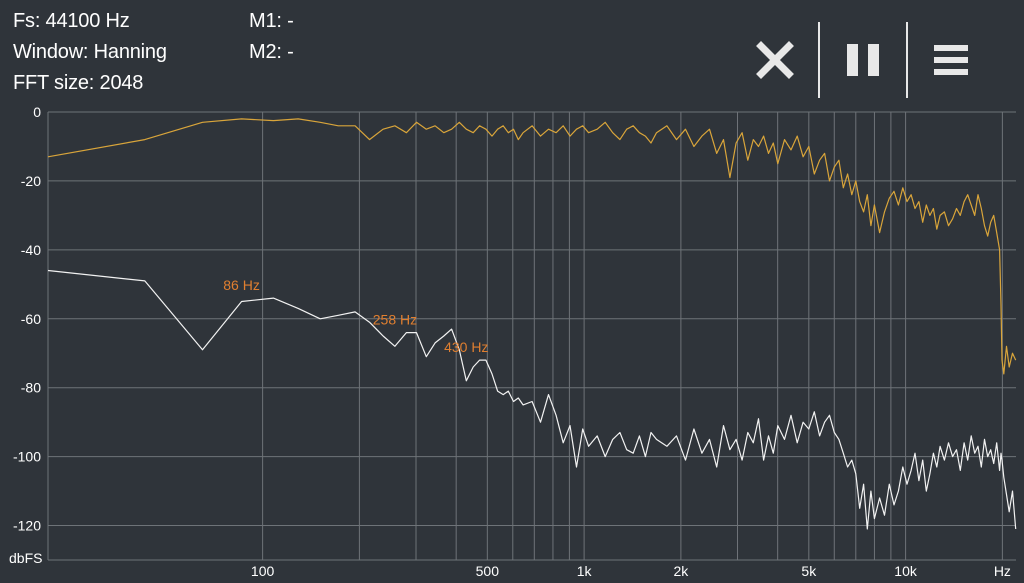  I want to click on y-tick-label: -100, so click(27, 457).